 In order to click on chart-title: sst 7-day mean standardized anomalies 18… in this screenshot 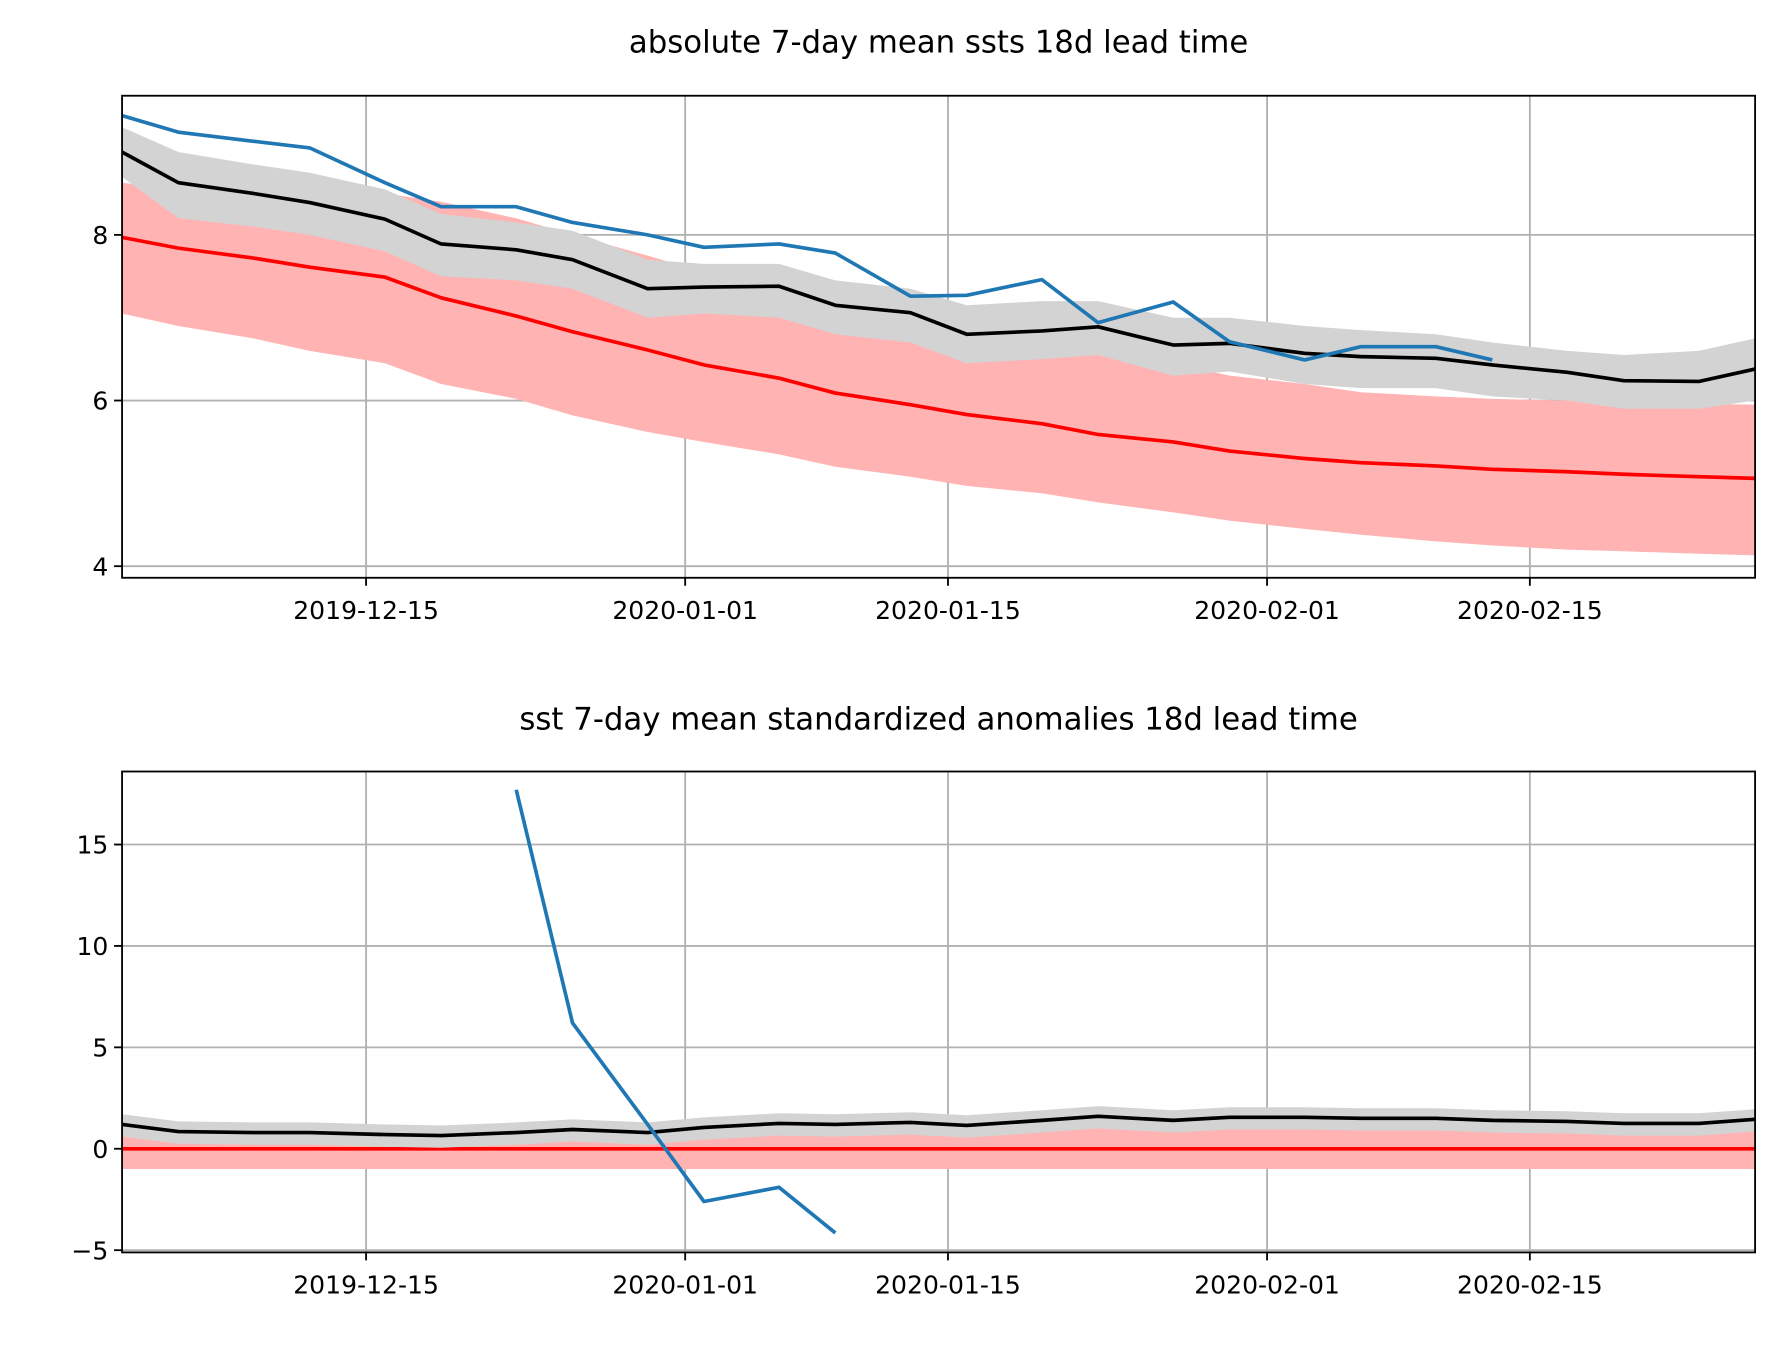, I will do `click(938, 719)`.